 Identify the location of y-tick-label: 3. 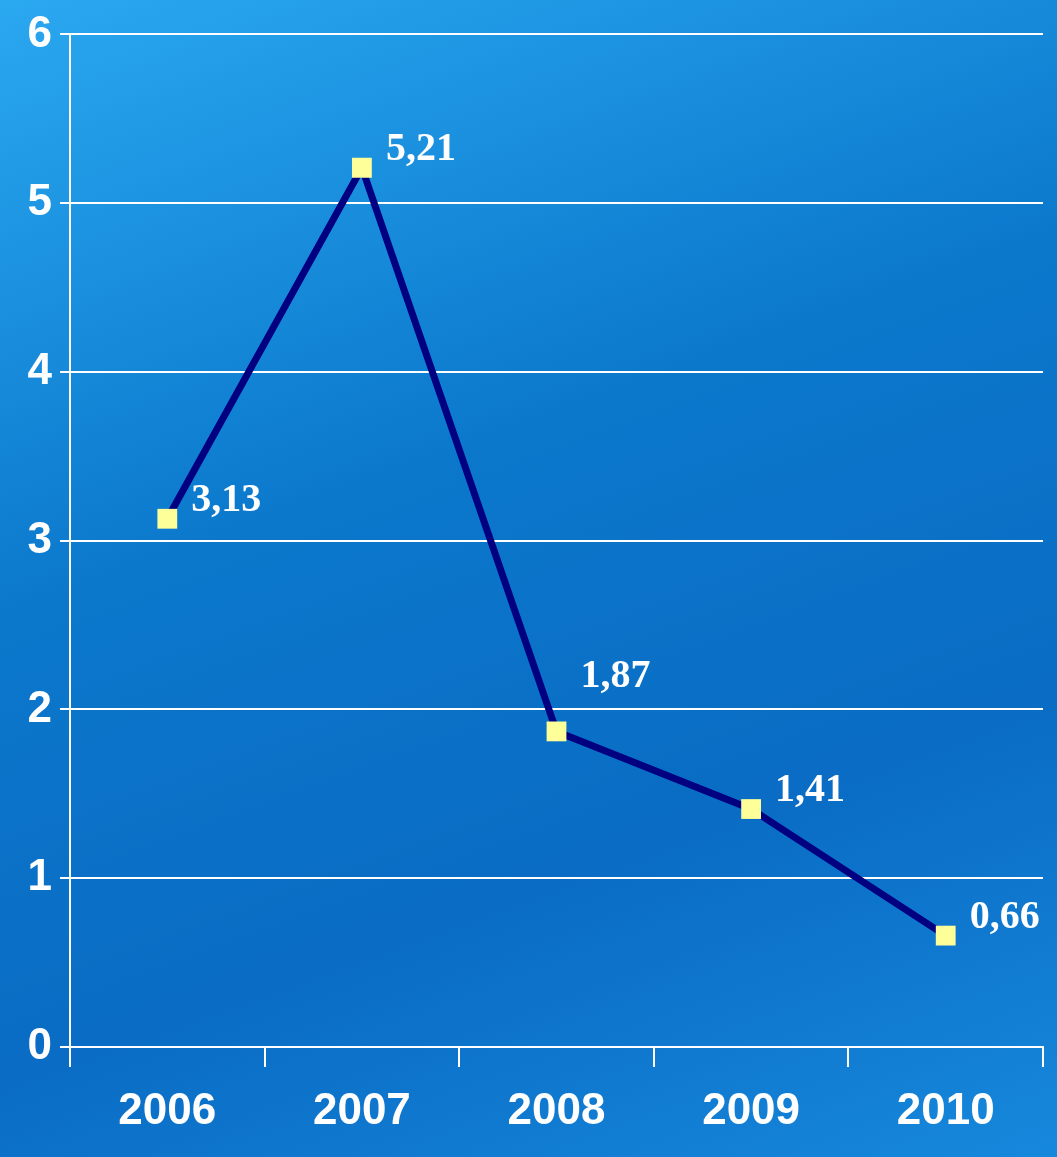
(39, 537).